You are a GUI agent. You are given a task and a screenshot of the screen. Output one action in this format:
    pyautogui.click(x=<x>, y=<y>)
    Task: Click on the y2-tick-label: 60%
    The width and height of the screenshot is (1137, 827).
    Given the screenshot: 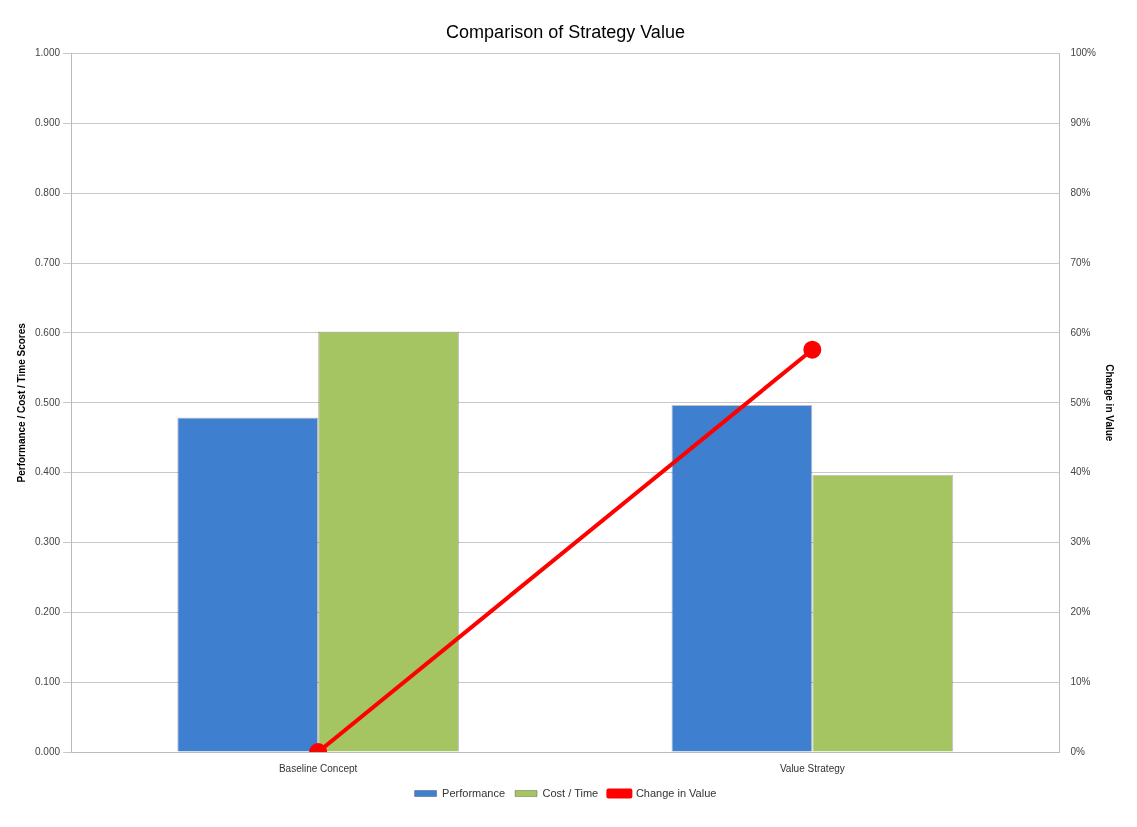 What is the action you would take?
    pyautogui.click(x=1080, y=332)
    